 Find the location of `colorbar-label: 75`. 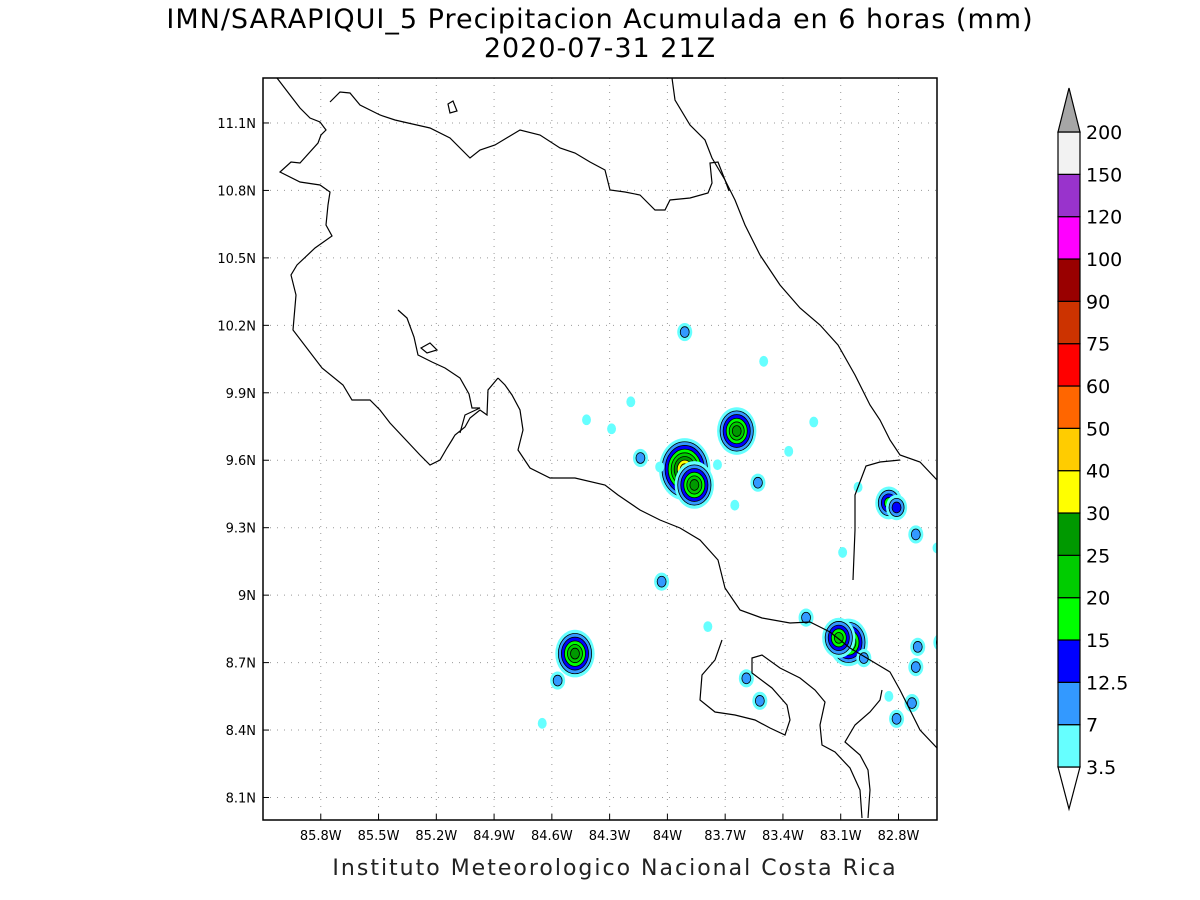

colorbar-label: 75 is located at coordinates (1098, 345).